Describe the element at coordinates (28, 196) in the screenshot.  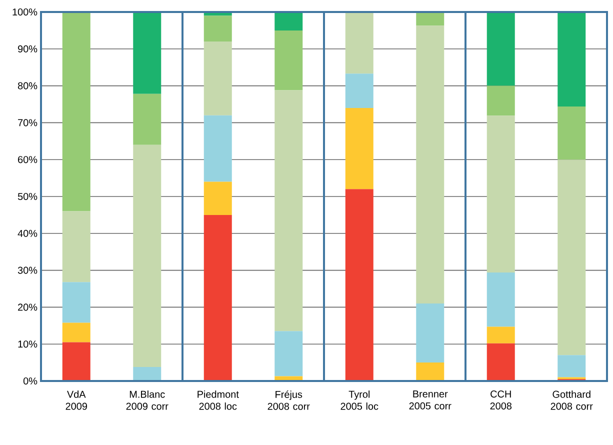
I see `y-tick-label: 50%` at that location.